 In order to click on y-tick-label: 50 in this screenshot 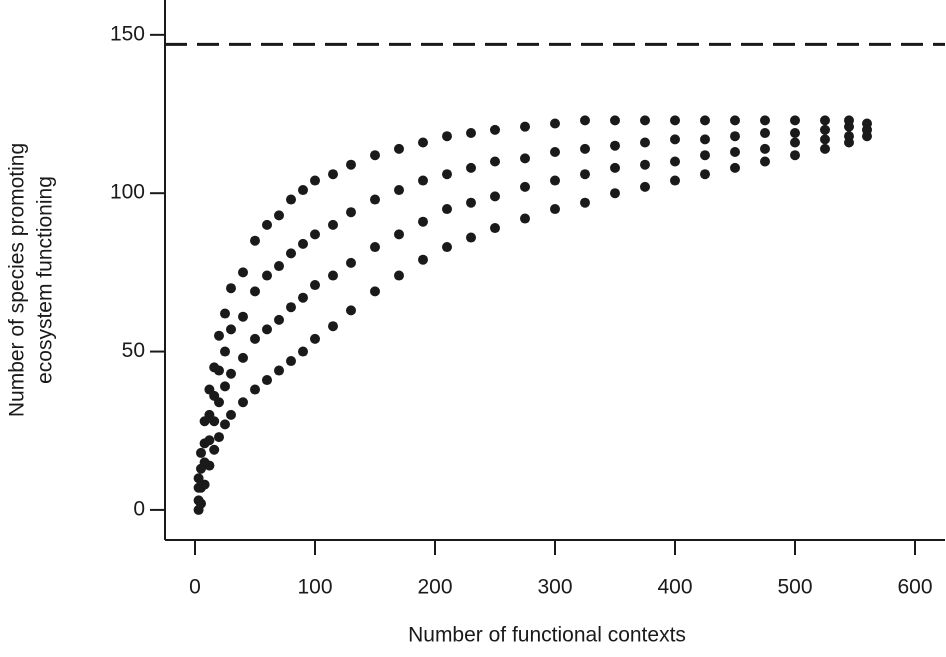, I will do `click(133, 350)`.